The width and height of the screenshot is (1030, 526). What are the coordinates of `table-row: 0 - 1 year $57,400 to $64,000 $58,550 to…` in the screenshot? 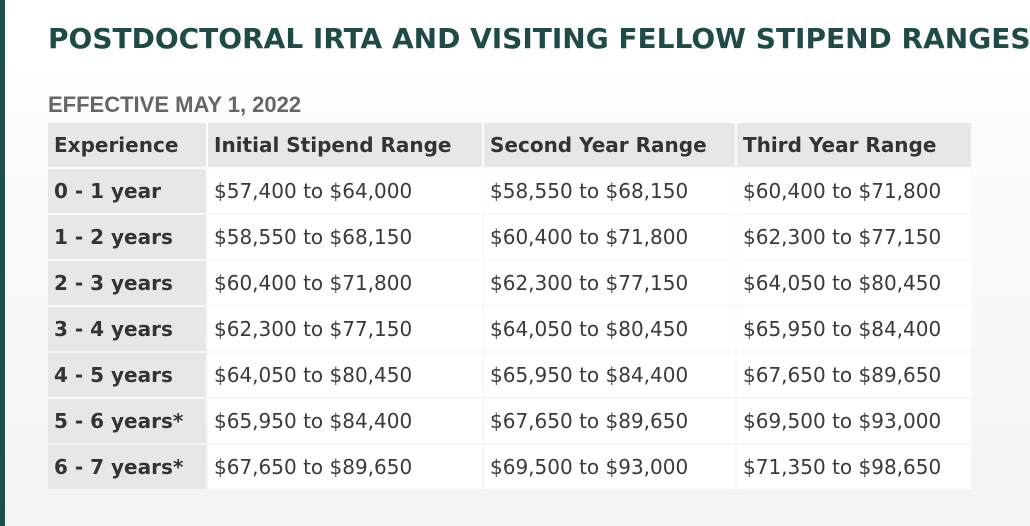 It's located at (509, 191).